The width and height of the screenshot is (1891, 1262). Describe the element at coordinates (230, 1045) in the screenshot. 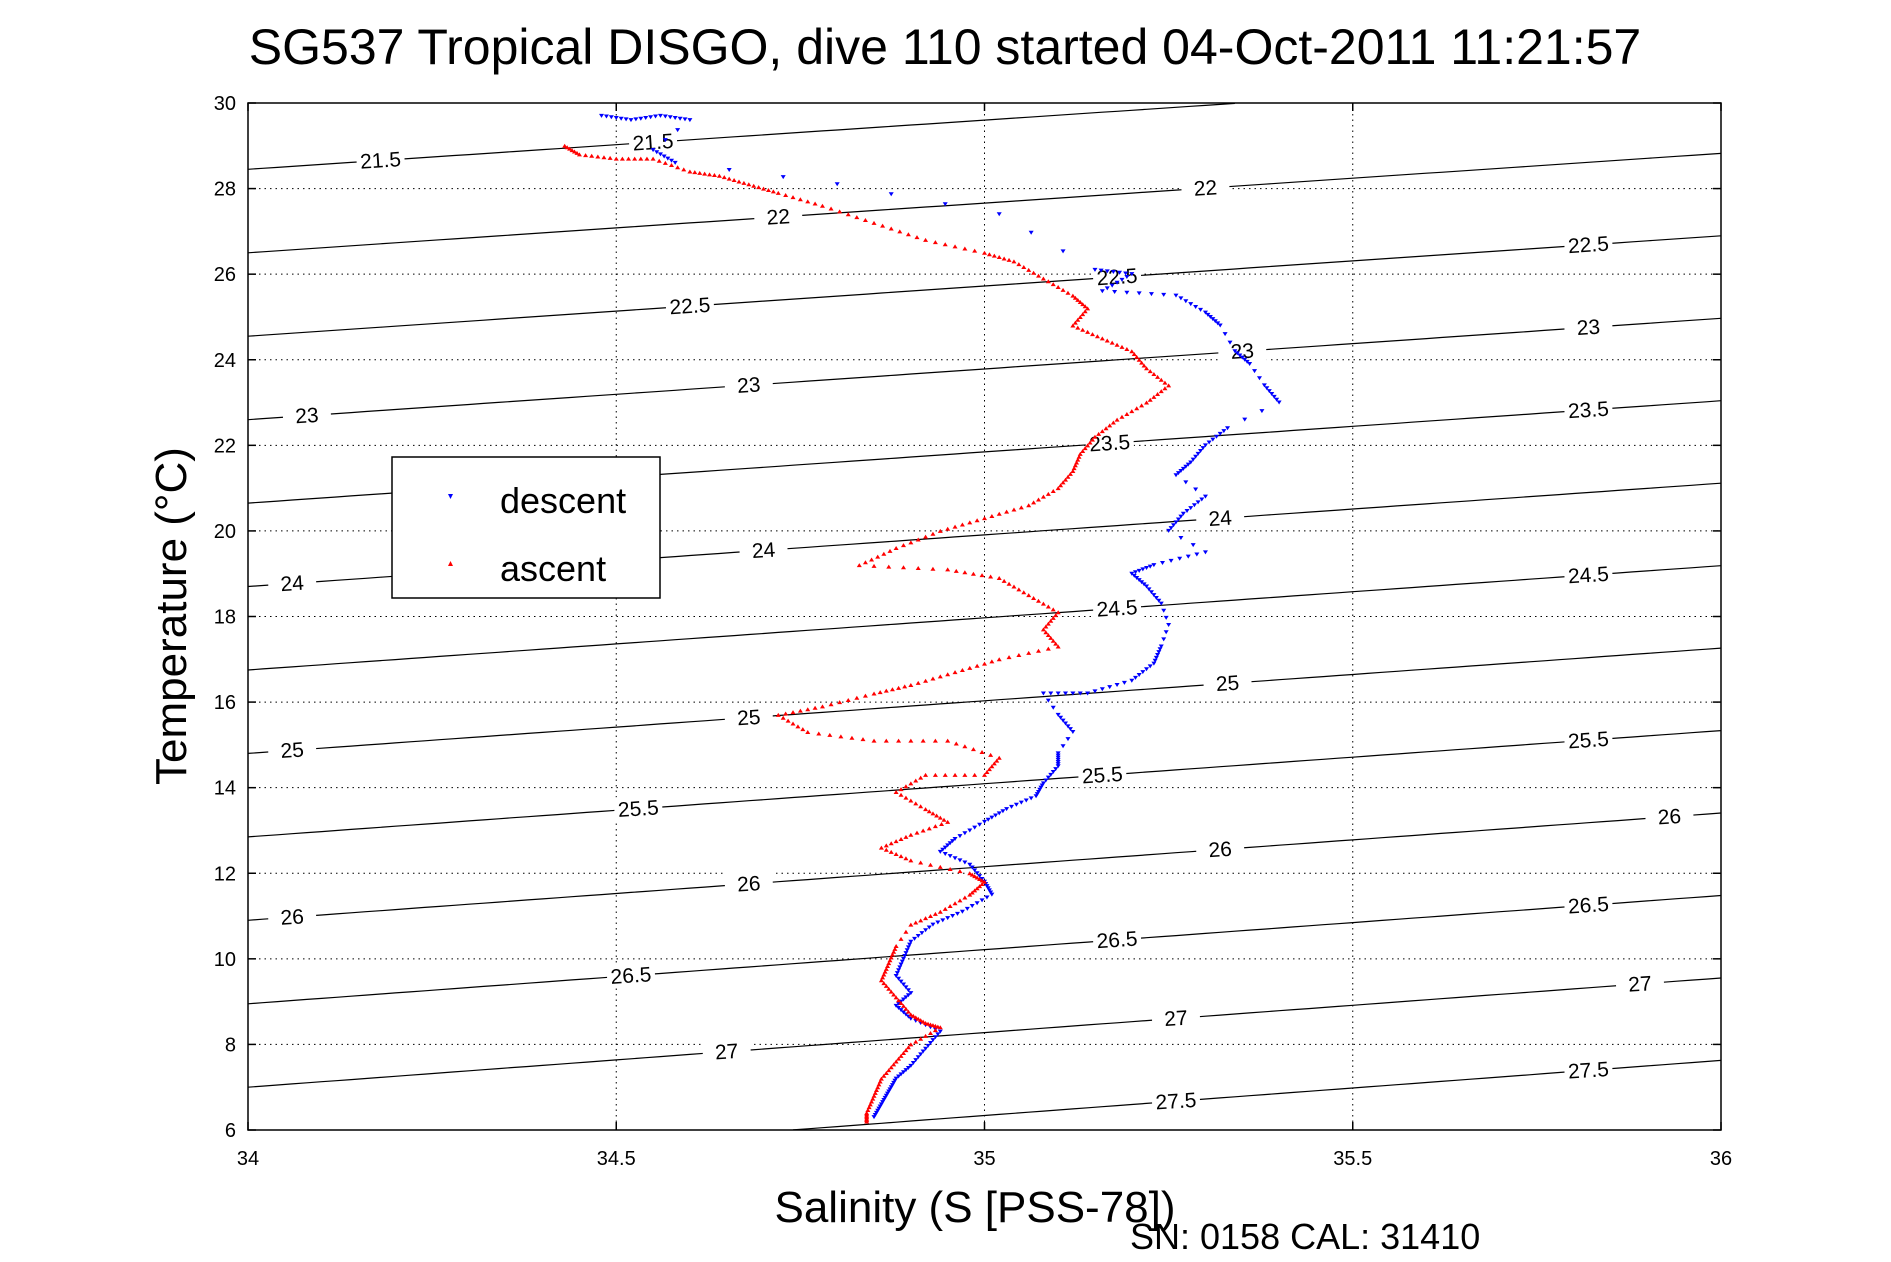

I see `y-tick-label: 8` at that location.